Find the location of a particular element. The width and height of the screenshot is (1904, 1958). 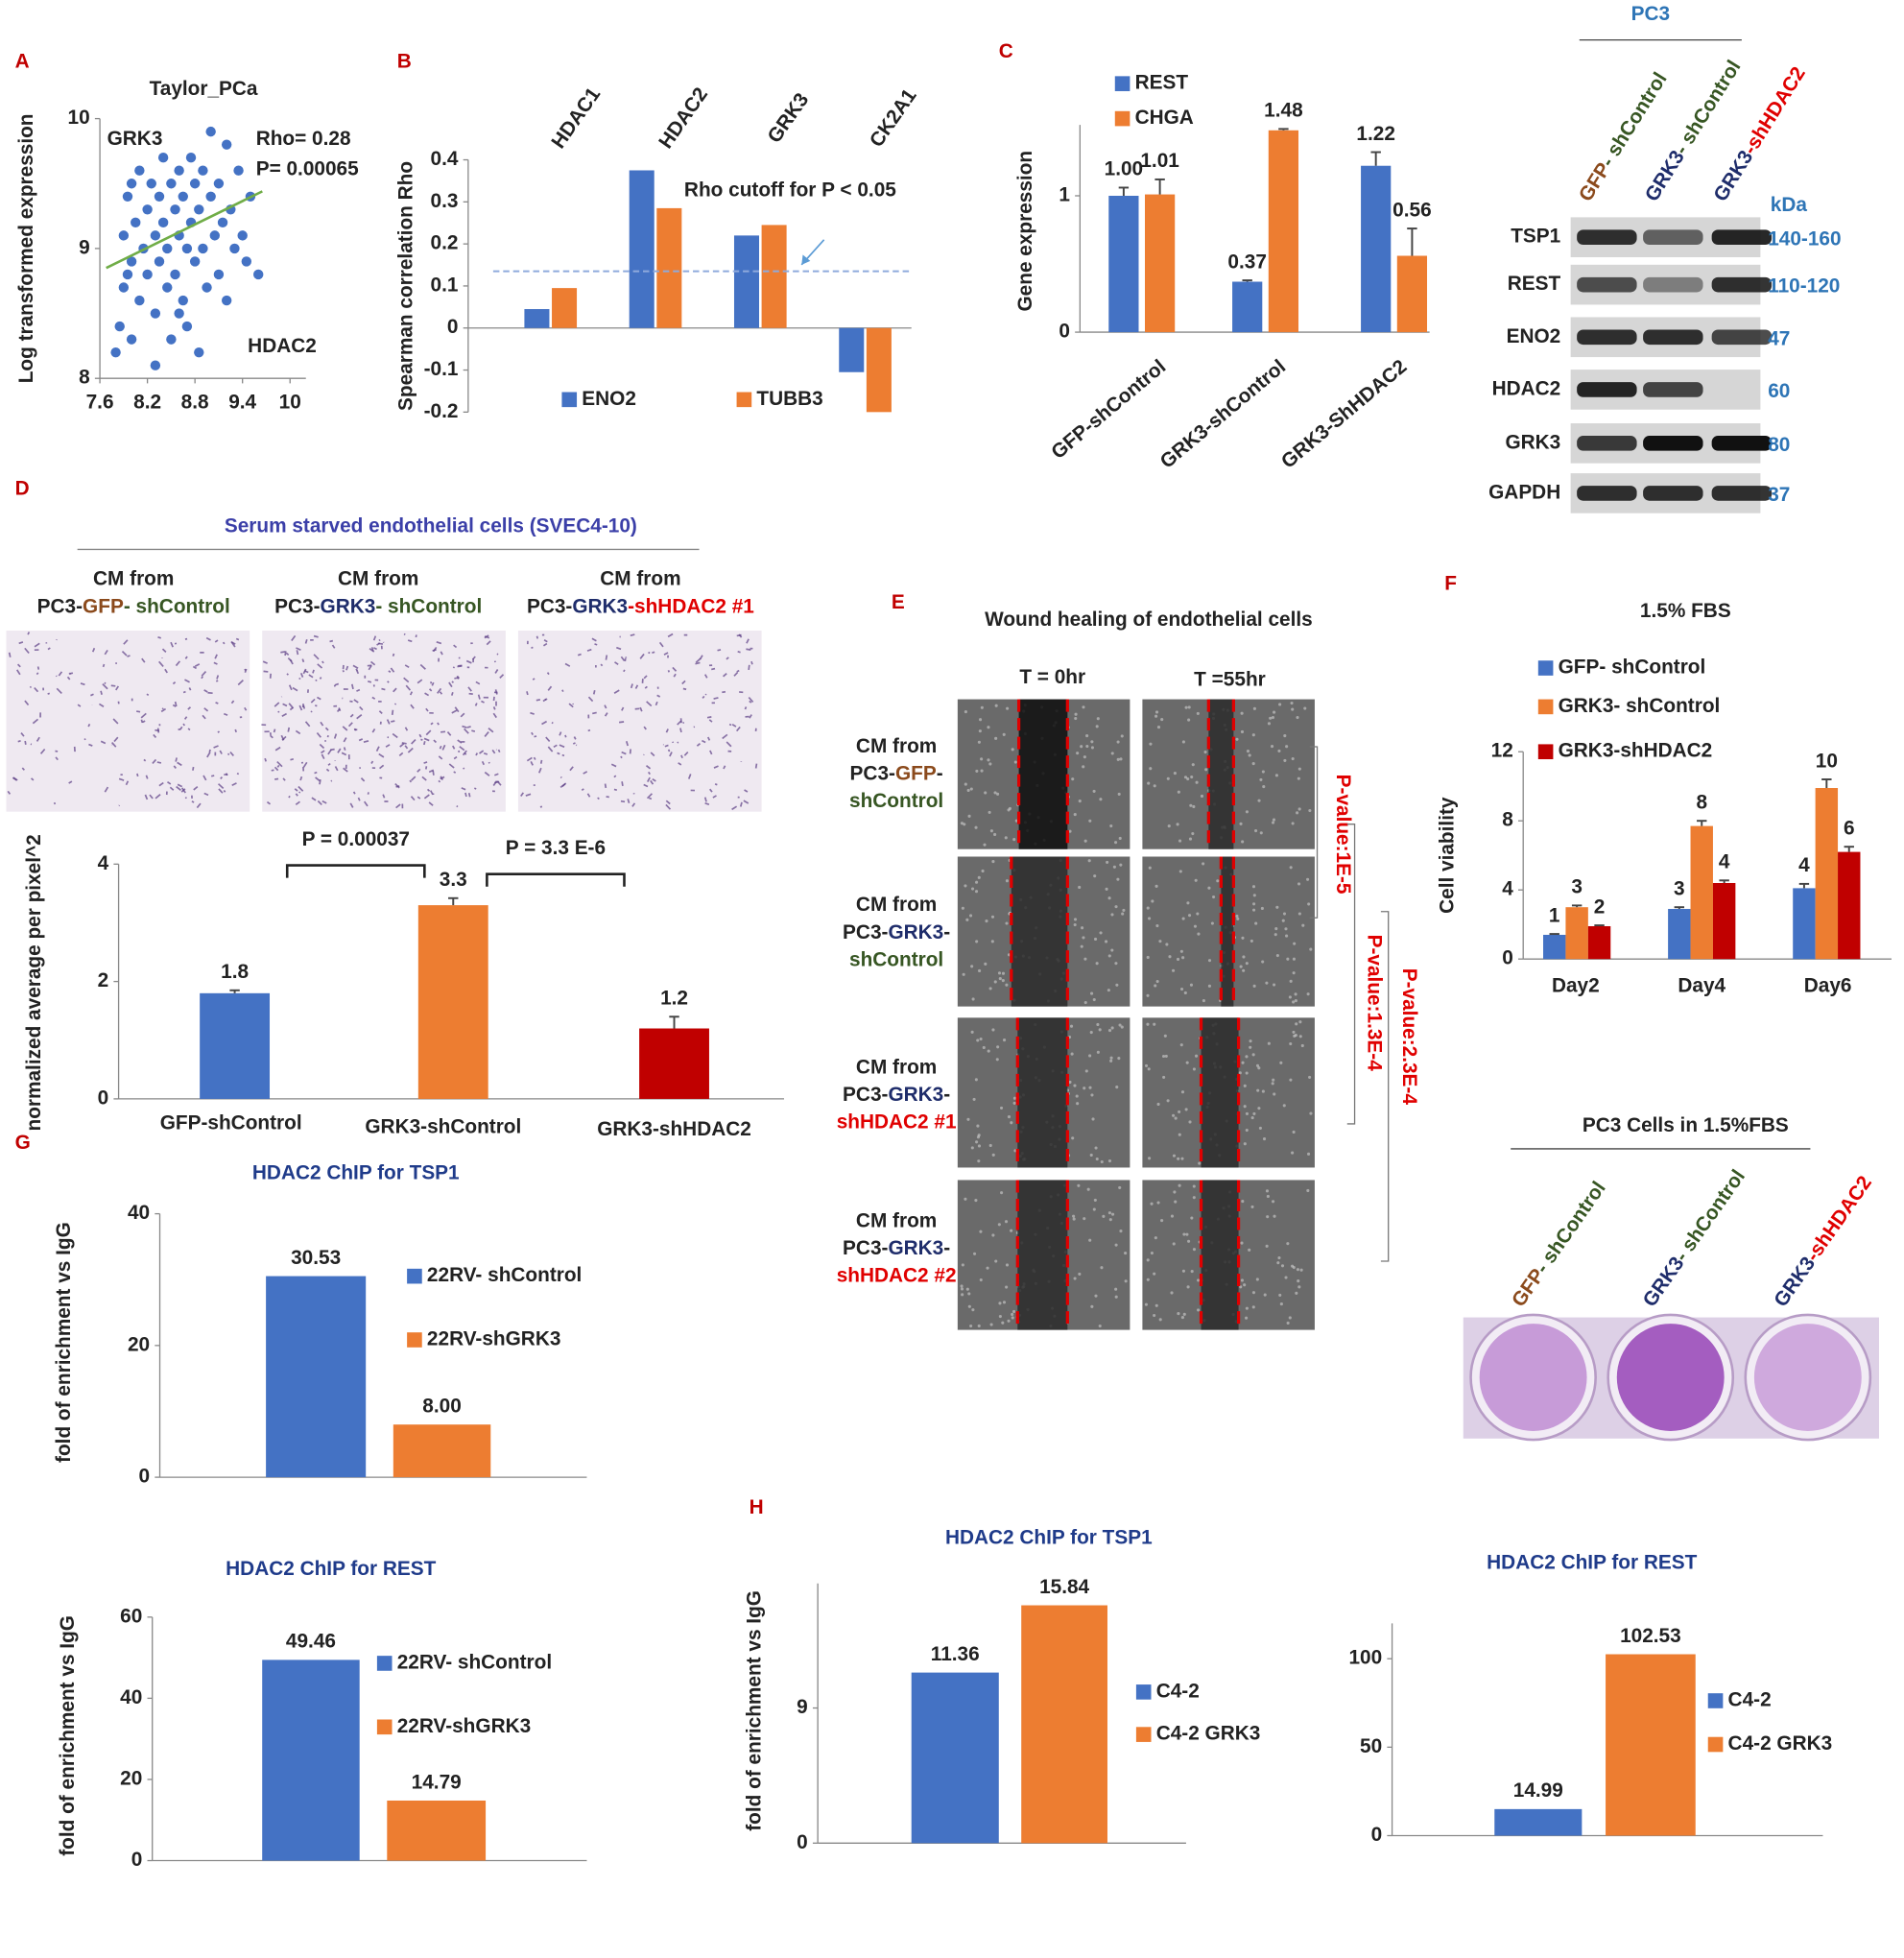

kda-label: 110-120 is located at coordinates (1804, 286).